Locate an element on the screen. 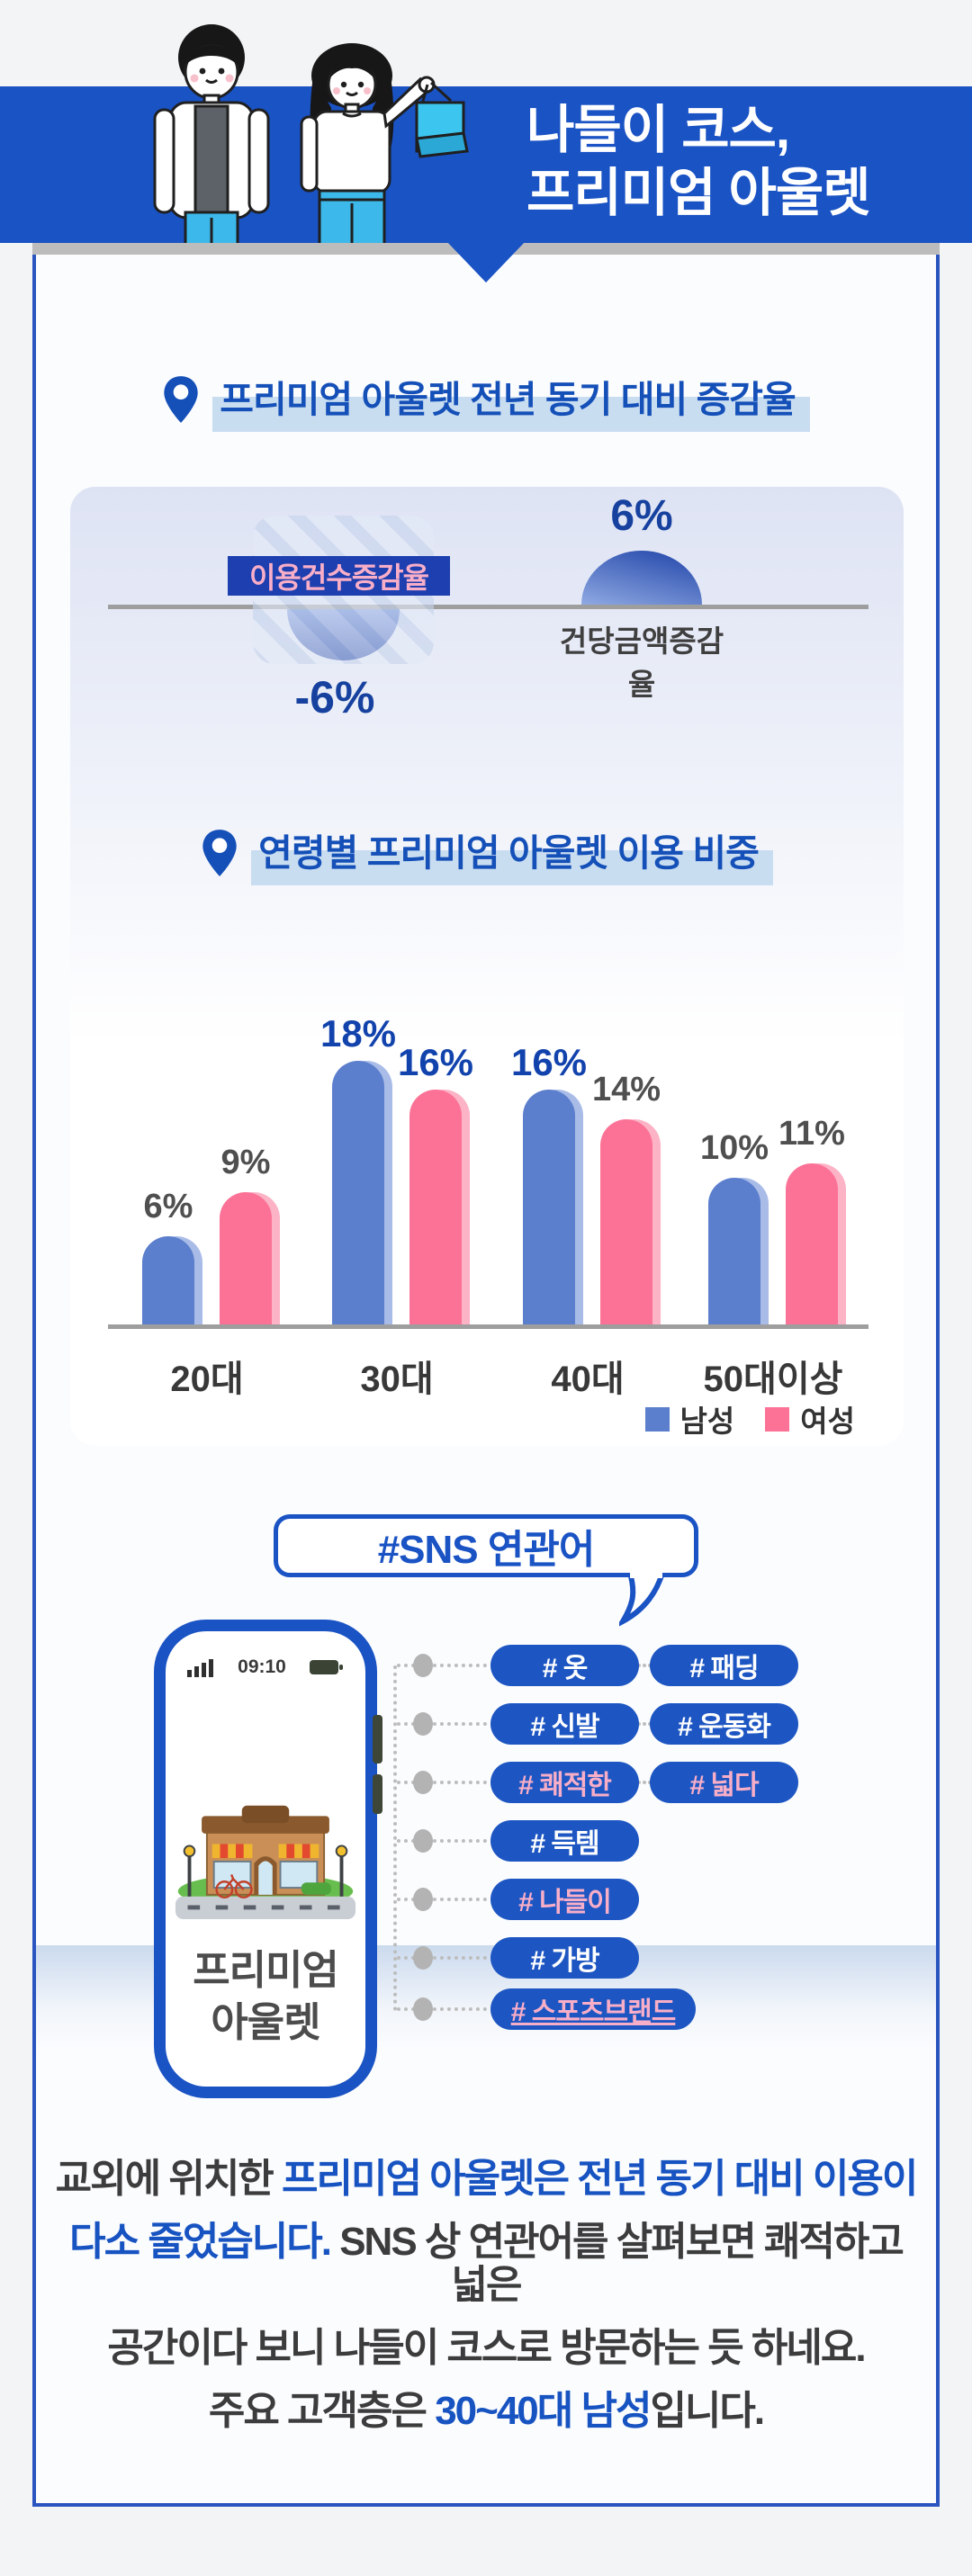 This screenshot has height=2576, width=972. x-tick-40대: 40대 is located at coordinates (588, 1380).